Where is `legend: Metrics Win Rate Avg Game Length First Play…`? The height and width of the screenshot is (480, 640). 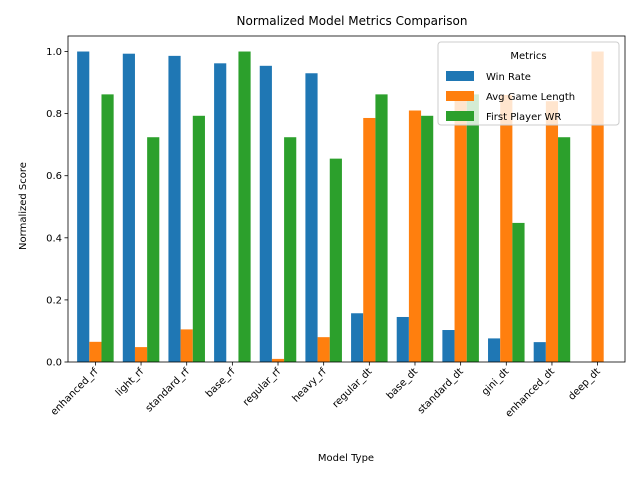 legend: Metrics Win Rate Avg Game Length First Play… is located at coordinates (528, 83).